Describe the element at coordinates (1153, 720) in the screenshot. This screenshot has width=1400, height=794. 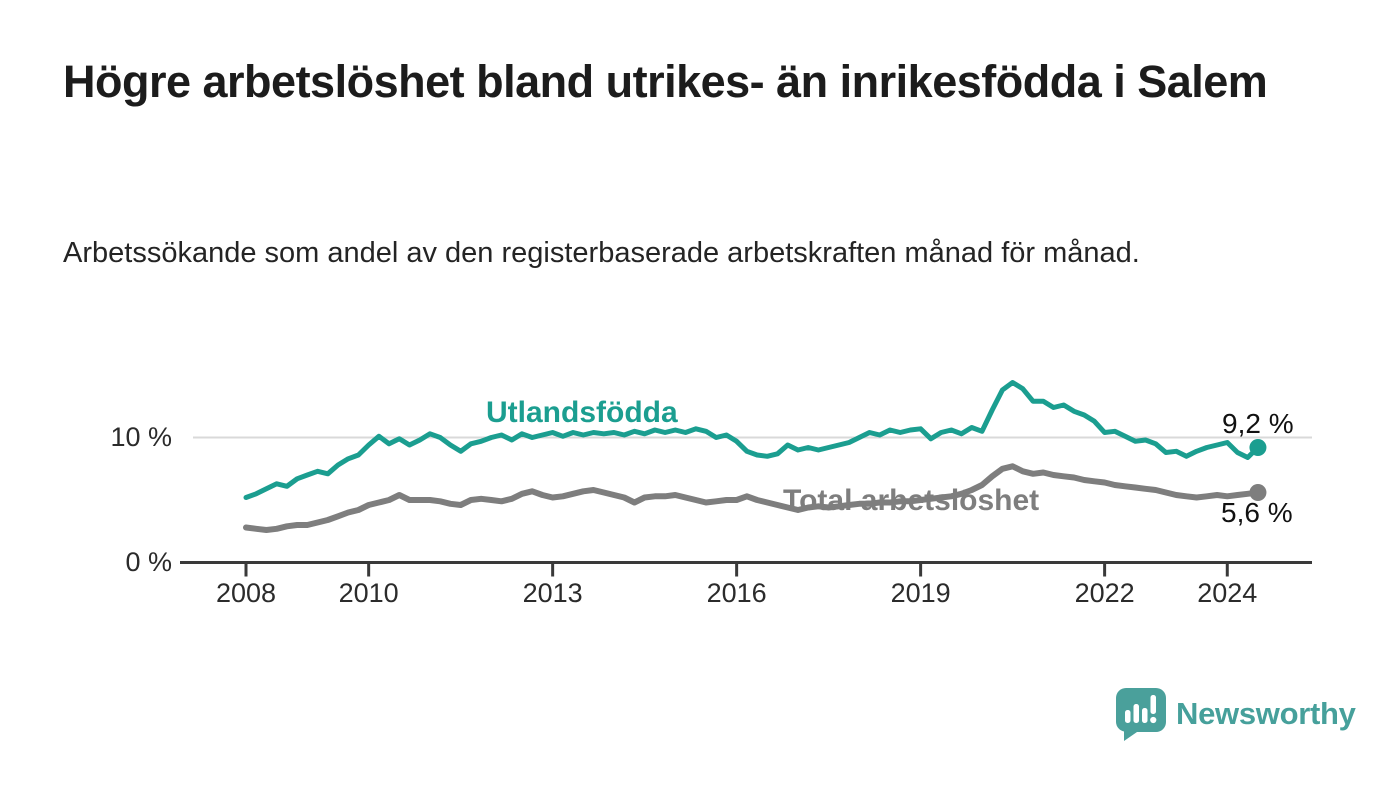
I see `exclamation-dot` at that location.